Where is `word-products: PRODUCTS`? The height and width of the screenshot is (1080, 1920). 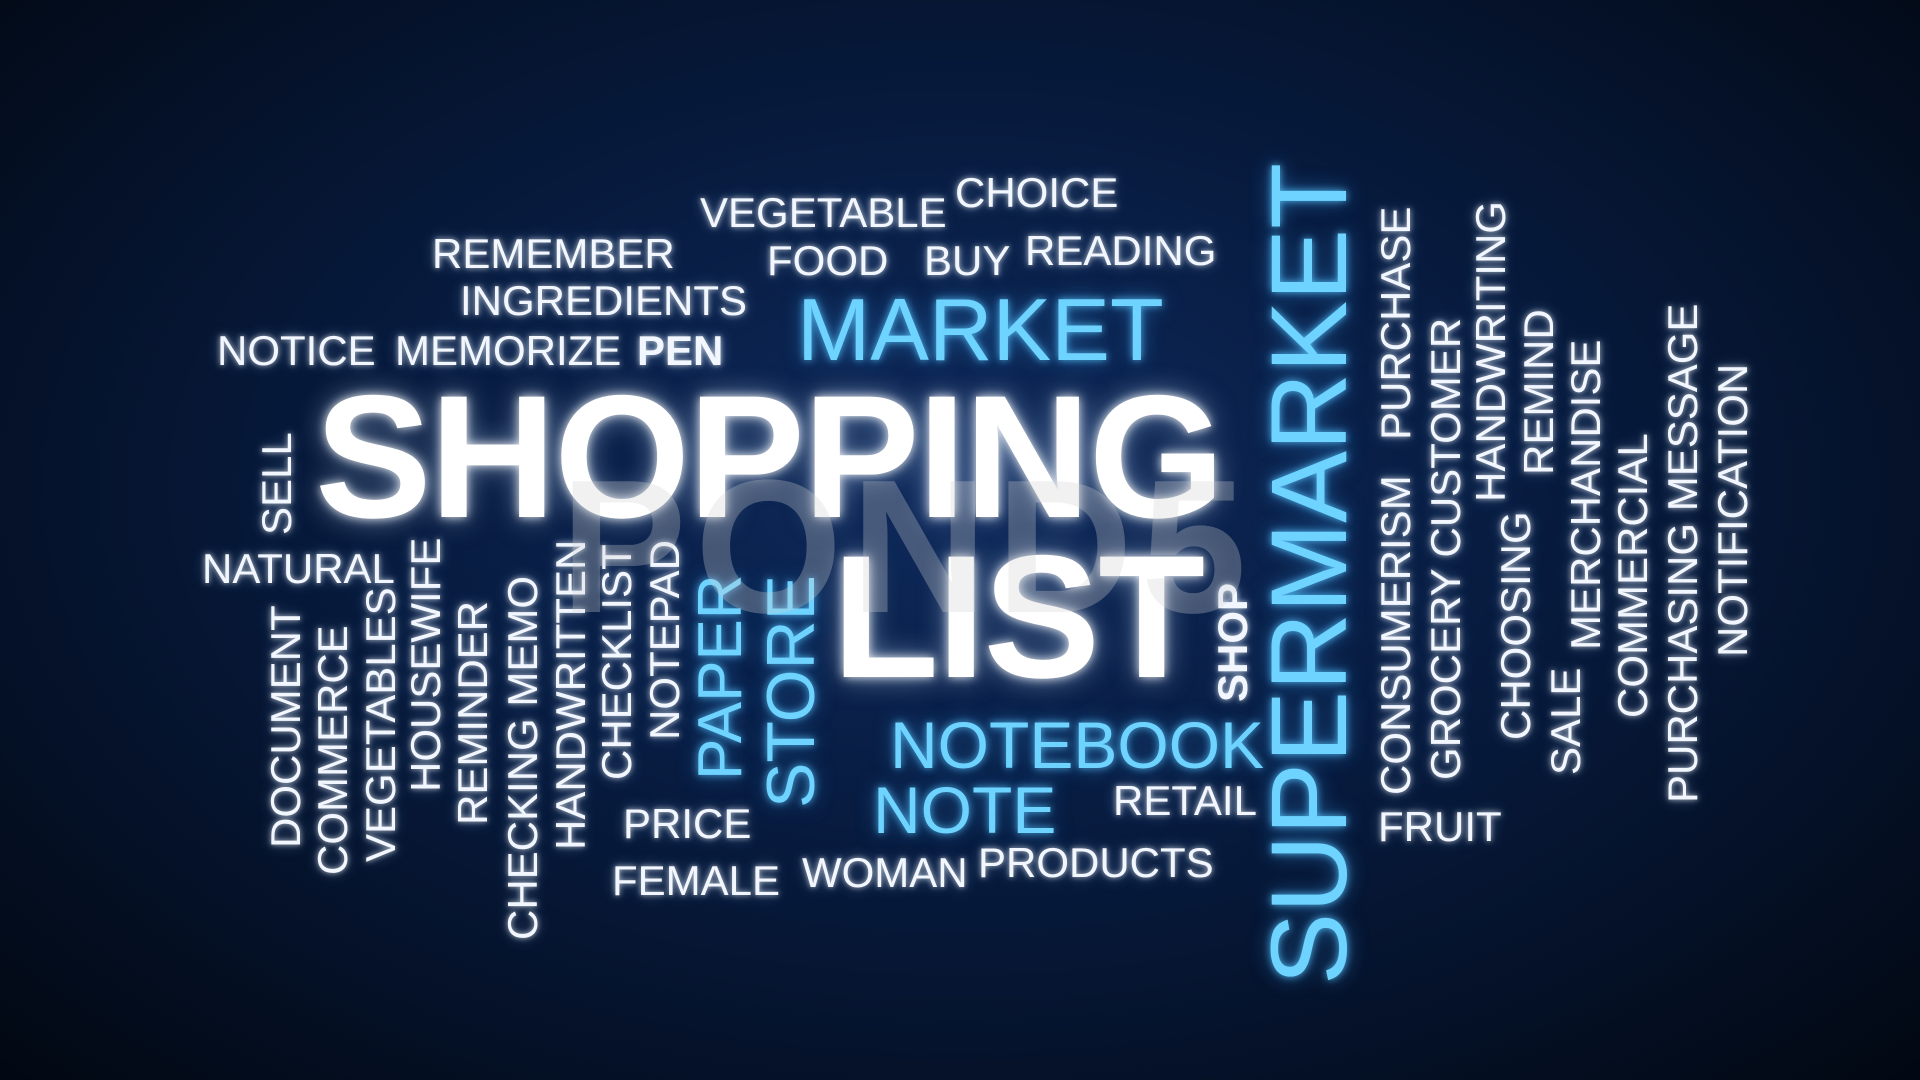 word-products: PRODUCTS is located at coordinates (1096, 862).